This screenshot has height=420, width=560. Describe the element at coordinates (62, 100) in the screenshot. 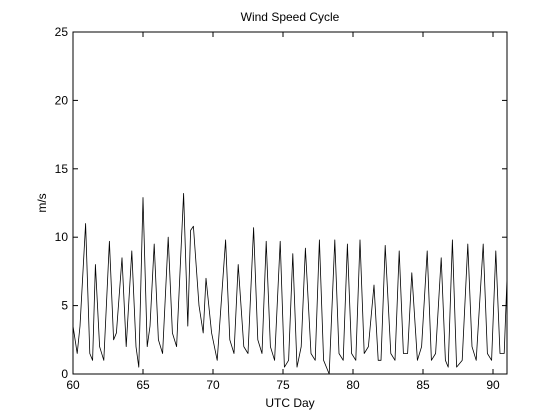

I see `y-tick-label: 20` at that location.